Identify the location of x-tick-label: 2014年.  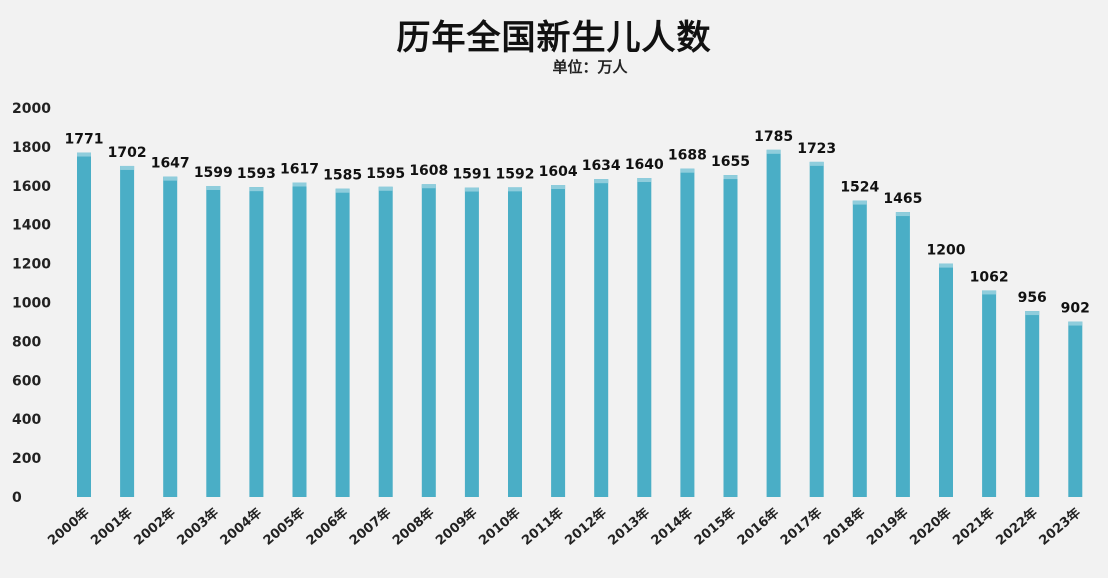
(672, 527).